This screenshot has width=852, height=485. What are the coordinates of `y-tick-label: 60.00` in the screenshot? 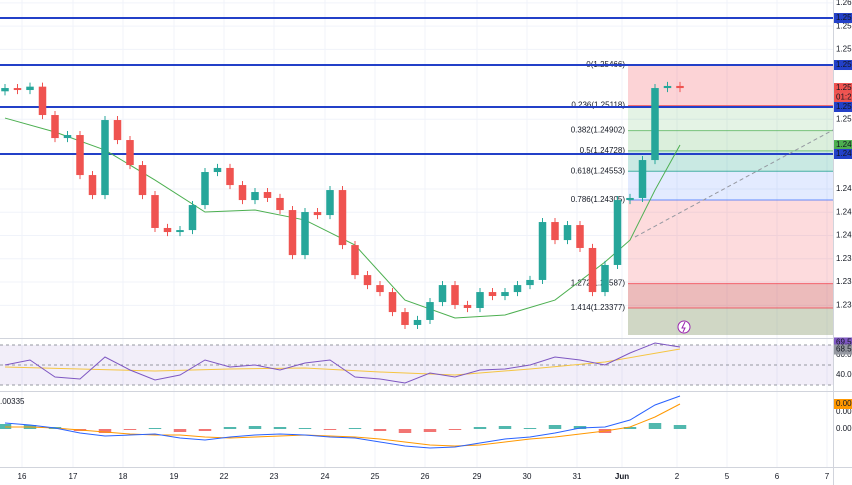 It's located at (844, 354).